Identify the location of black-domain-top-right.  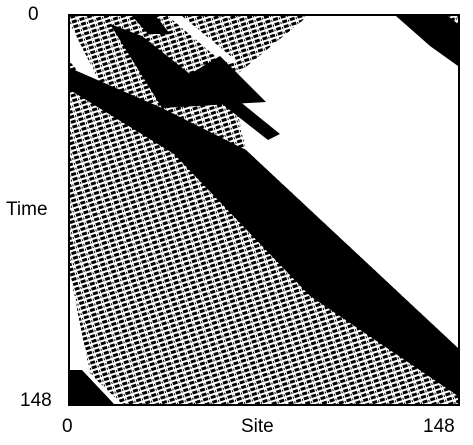
(427, 41).